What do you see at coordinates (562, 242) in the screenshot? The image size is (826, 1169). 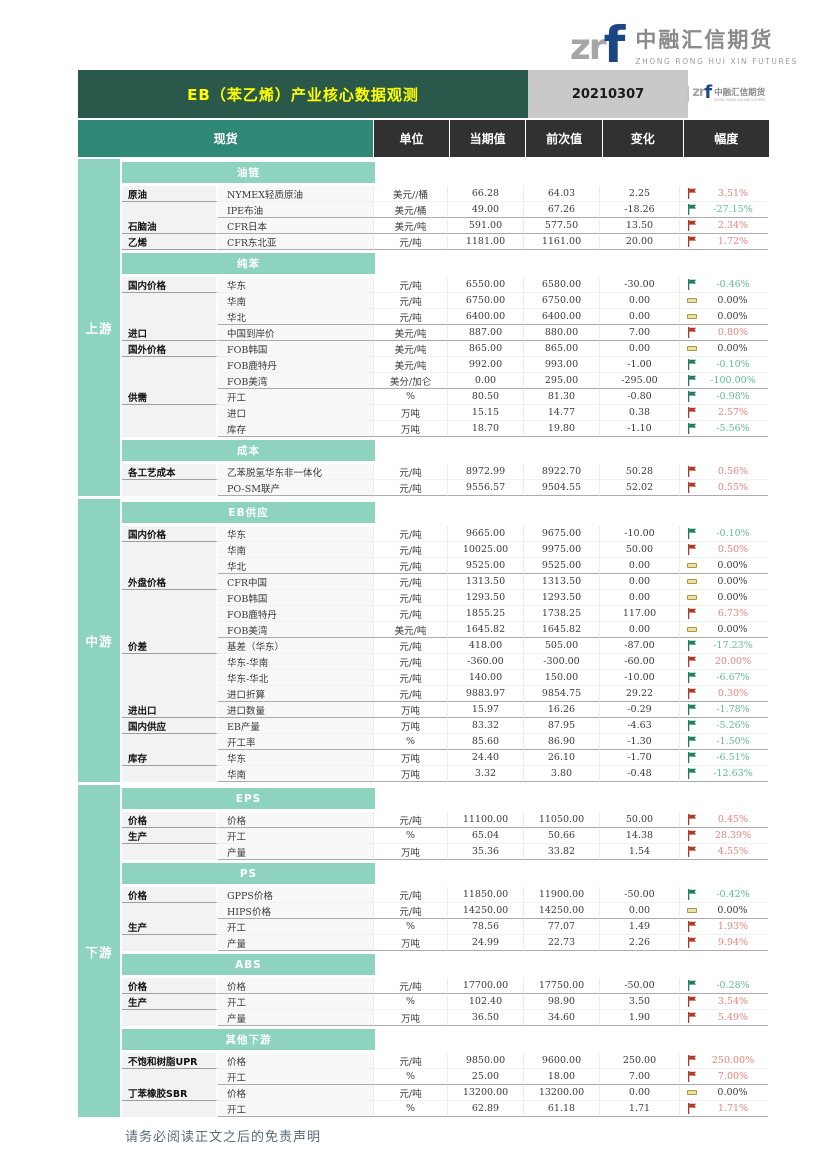 I see `previous-value-cell: 1161.00` at bounding box center [562, 242].